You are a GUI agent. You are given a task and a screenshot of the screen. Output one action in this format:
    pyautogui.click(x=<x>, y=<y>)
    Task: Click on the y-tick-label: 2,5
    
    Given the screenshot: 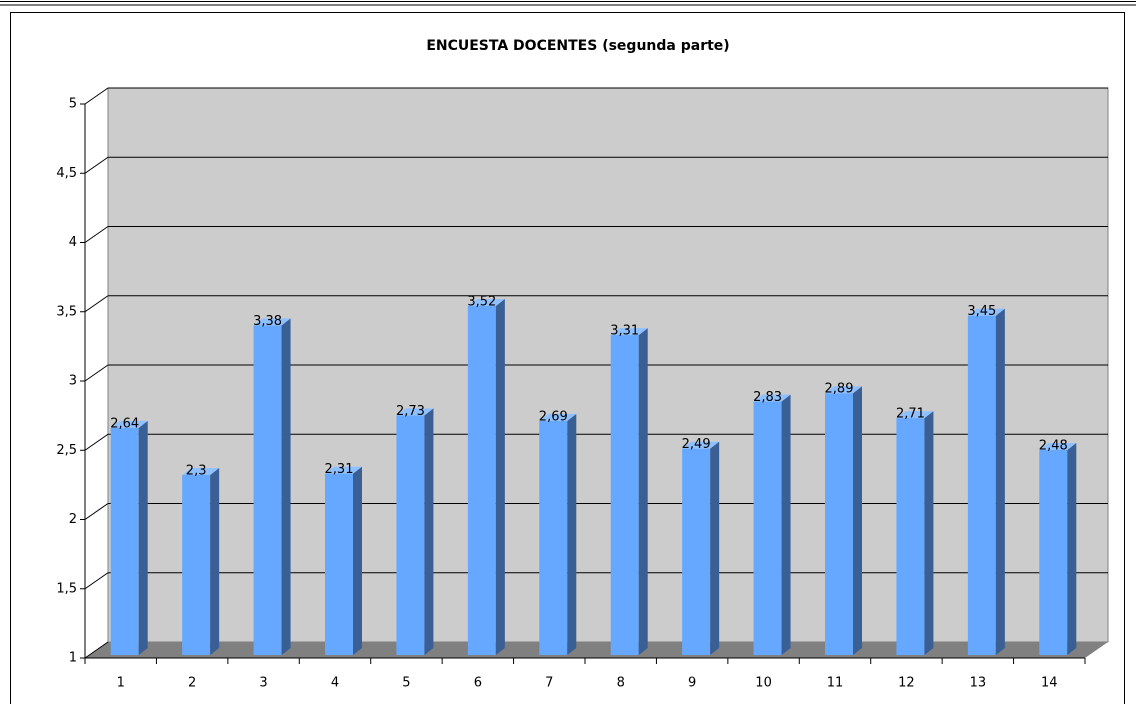 What is the action you would take?
    pyautogui.click(x=66, y=450)
    